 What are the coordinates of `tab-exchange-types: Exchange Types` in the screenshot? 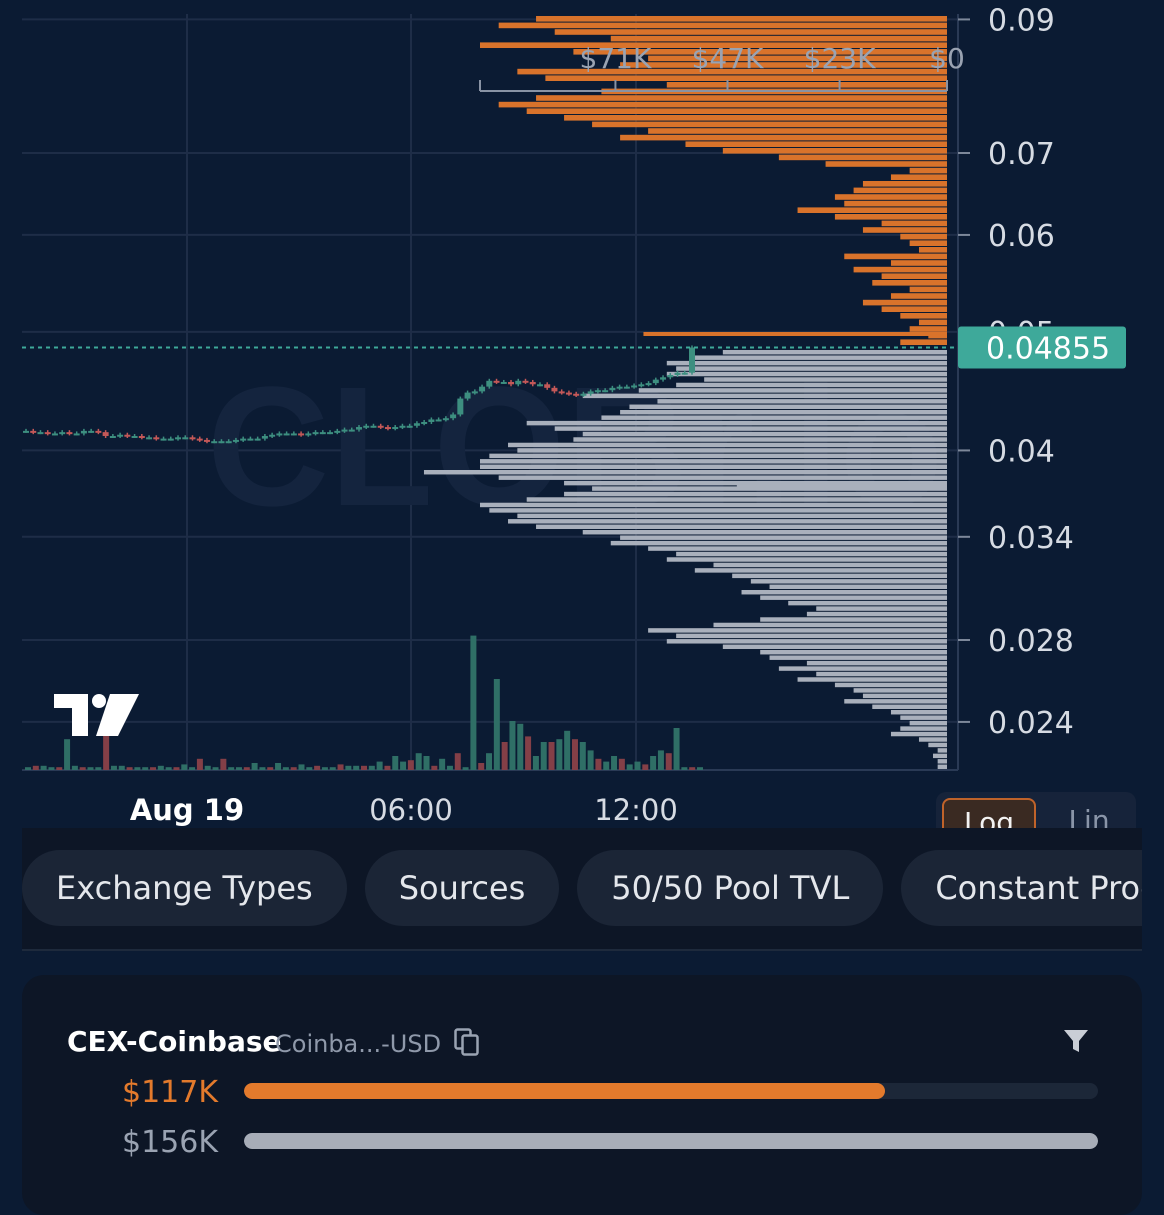 It's located at (184, 888).